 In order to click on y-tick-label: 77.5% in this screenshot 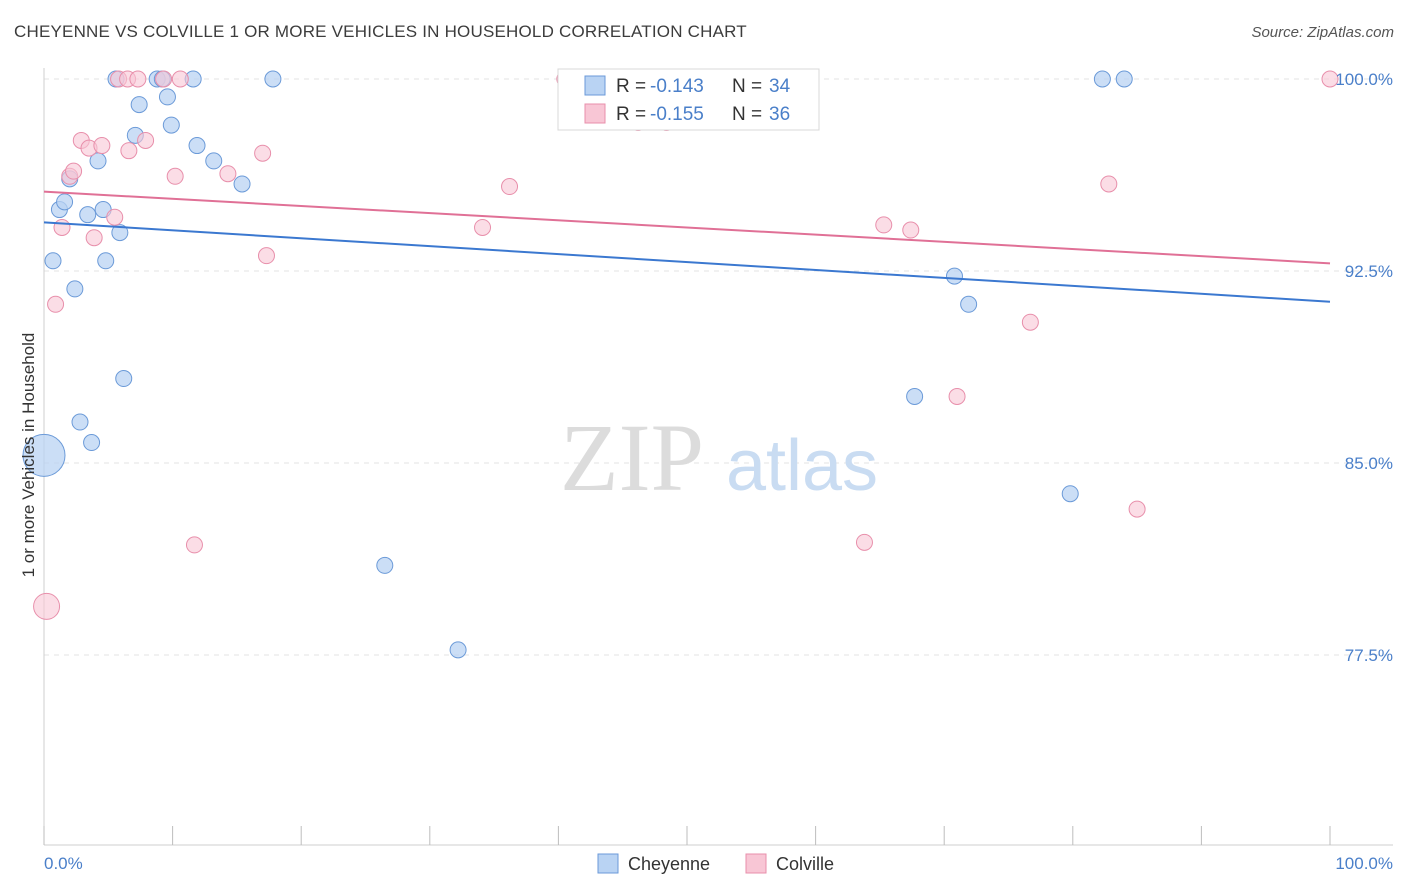, I will do `click(1369, 655)`.